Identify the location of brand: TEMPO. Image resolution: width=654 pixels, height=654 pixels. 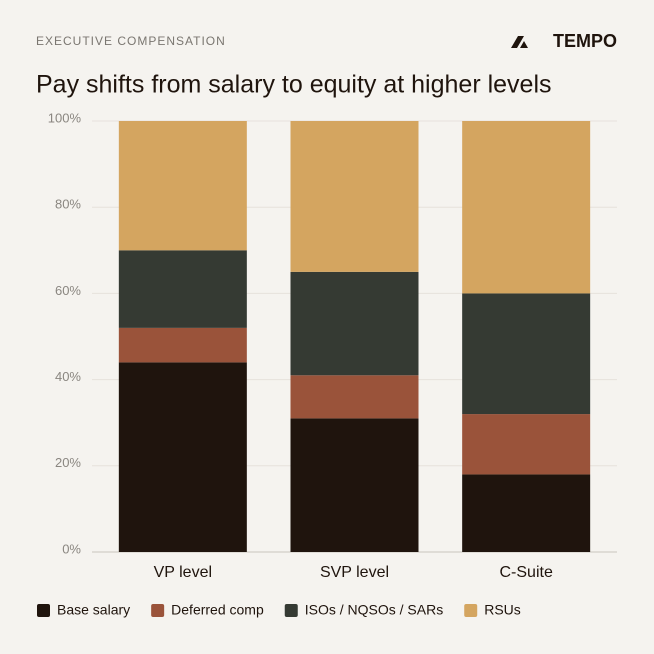
(585, 41).